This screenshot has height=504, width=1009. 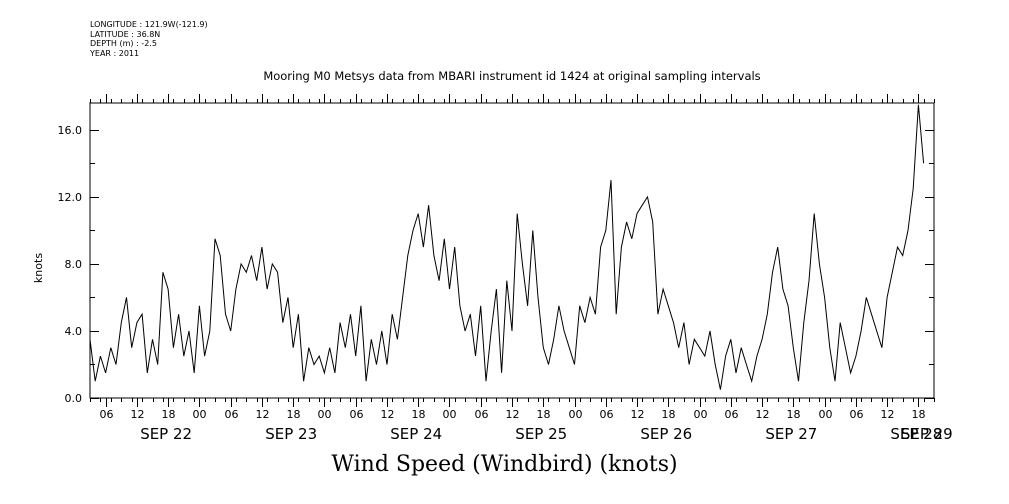 I want to click on x-date-label: SEP 22, so click(x=166, y=434).